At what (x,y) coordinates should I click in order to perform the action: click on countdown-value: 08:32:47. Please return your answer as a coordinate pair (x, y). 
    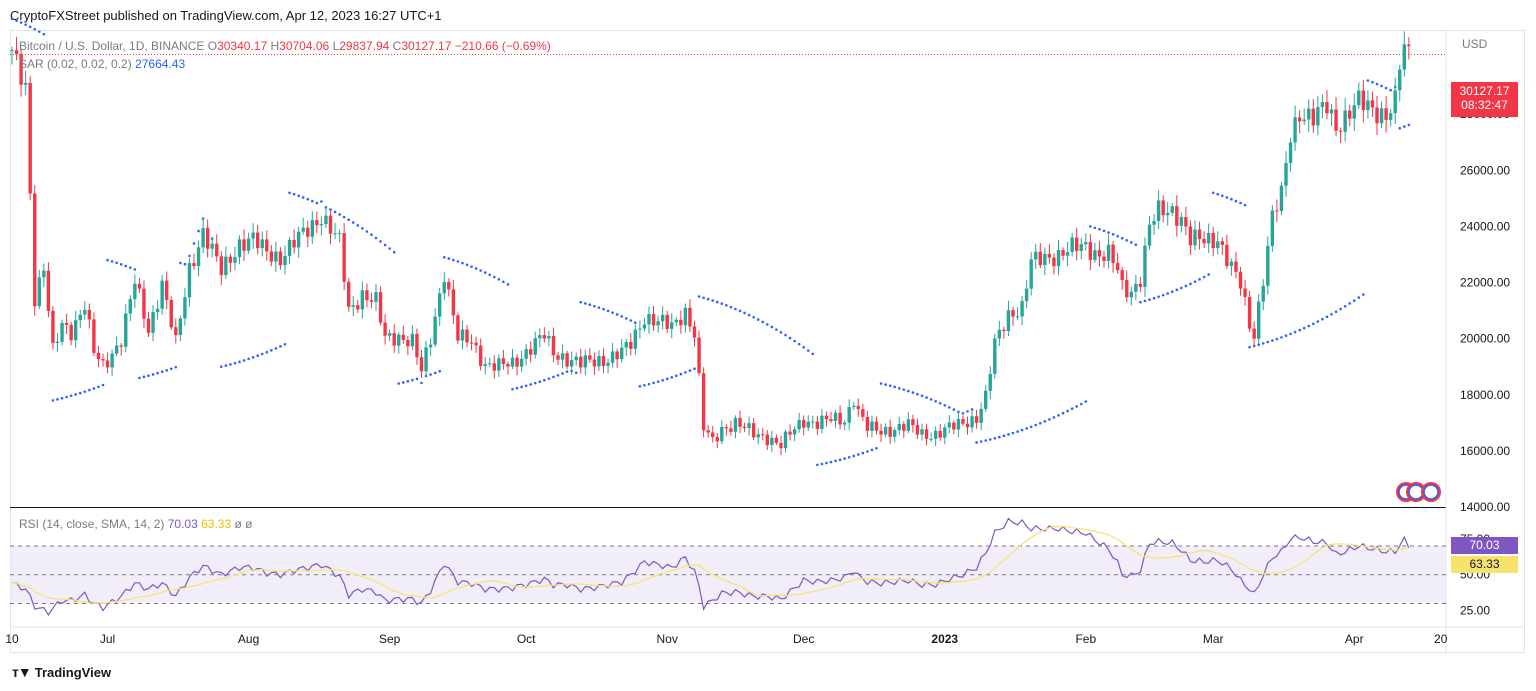
    Looking at the image, I should click on (1484, 105).